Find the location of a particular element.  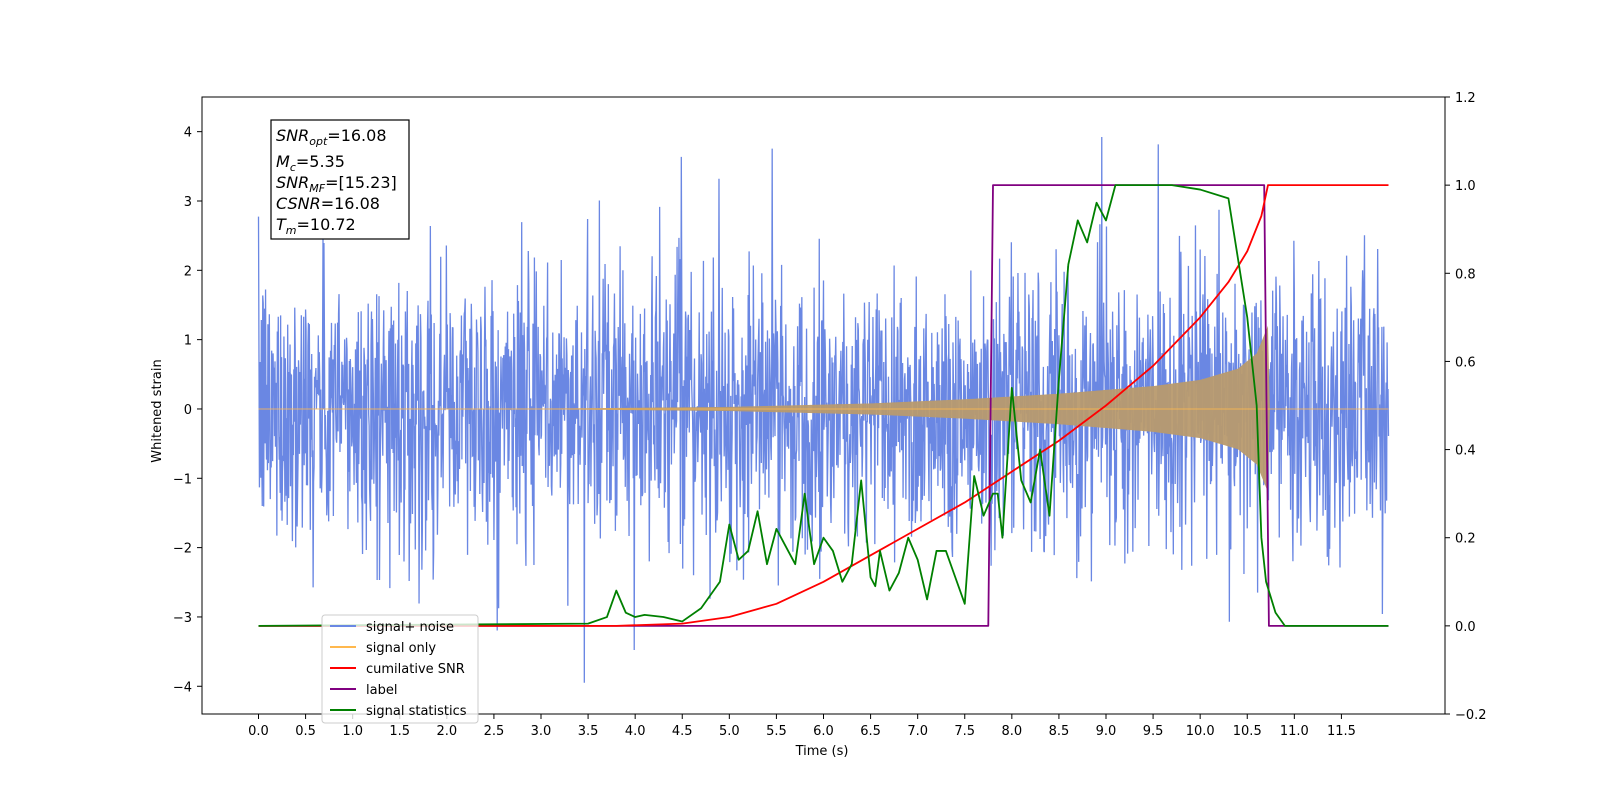

legend-label-signal-statistics: signal statistics is located at coordinates (416, 711).